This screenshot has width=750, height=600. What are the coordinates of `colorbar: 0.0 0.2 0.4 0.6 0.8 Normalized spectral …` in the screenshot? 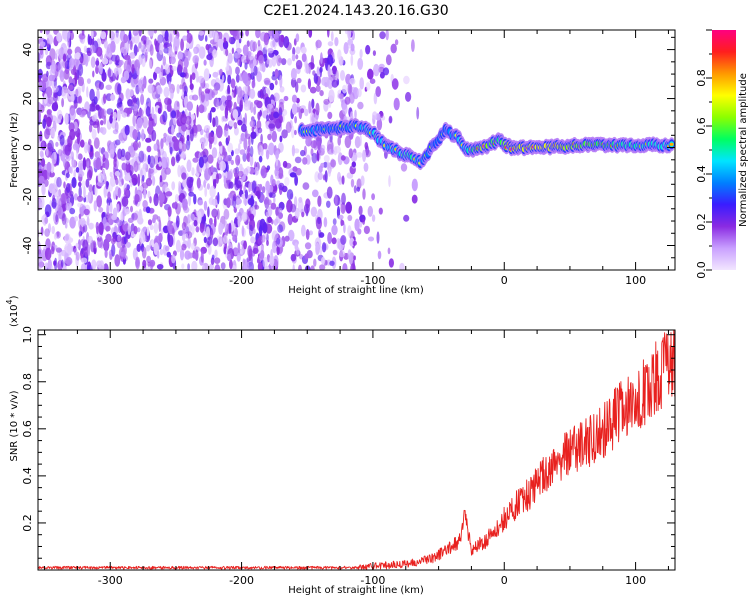 It's located at (722, 154).